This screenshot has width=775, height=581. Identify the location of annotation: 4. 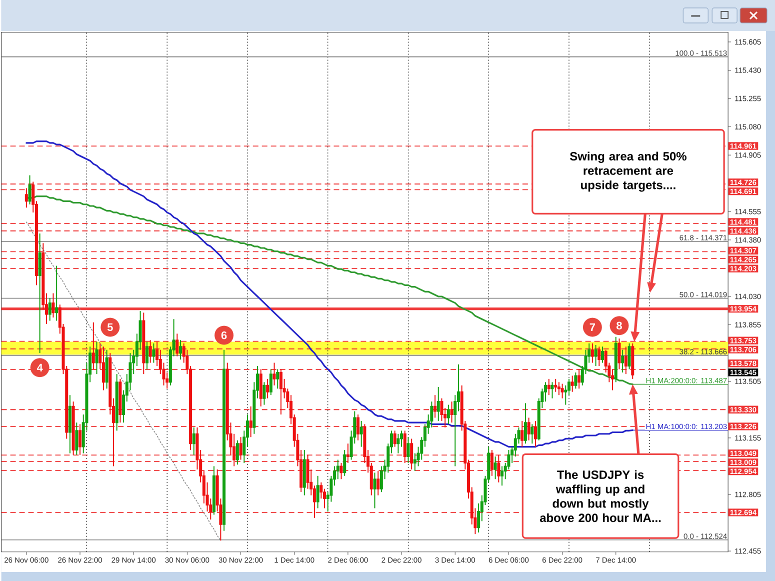
(39, 368).